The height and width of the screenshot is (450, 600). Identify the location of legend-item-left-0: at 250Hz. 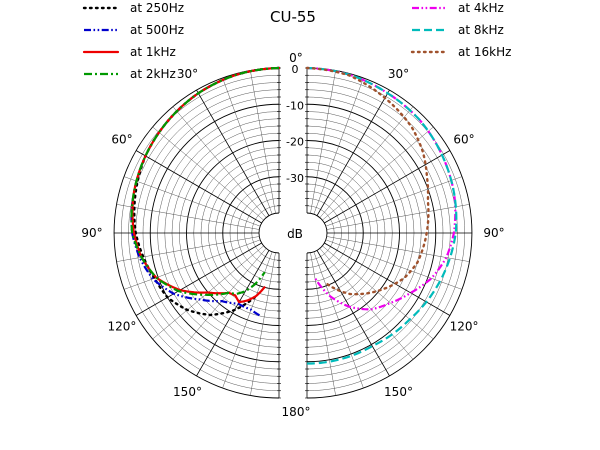
(133, 8).